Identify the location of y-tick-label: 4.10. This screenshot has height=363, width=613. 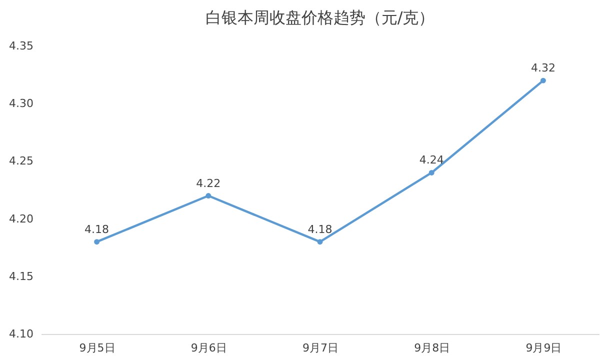
(21, 334).